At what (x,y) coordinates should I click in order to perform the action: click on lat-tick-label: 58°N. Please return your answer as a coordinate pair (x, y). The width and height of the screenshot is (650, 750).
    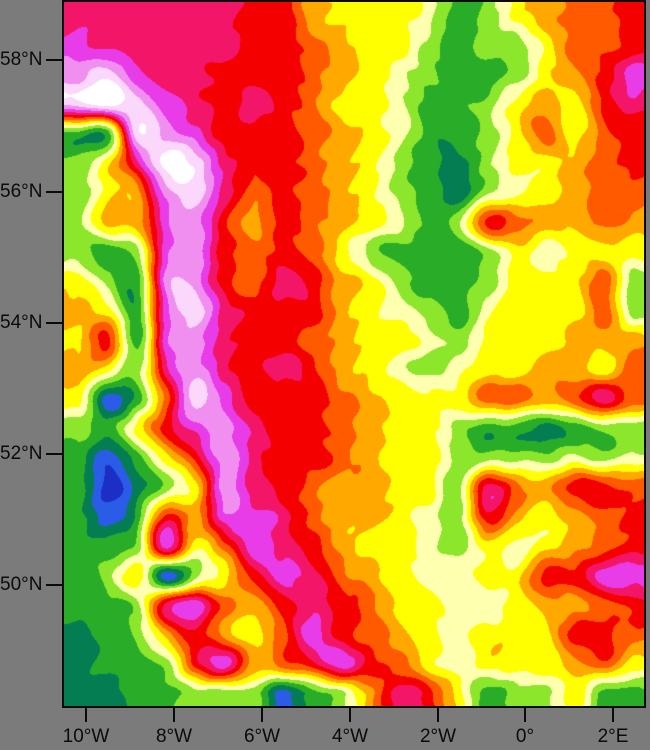
    Looking at the image, I should click on (21, 59).